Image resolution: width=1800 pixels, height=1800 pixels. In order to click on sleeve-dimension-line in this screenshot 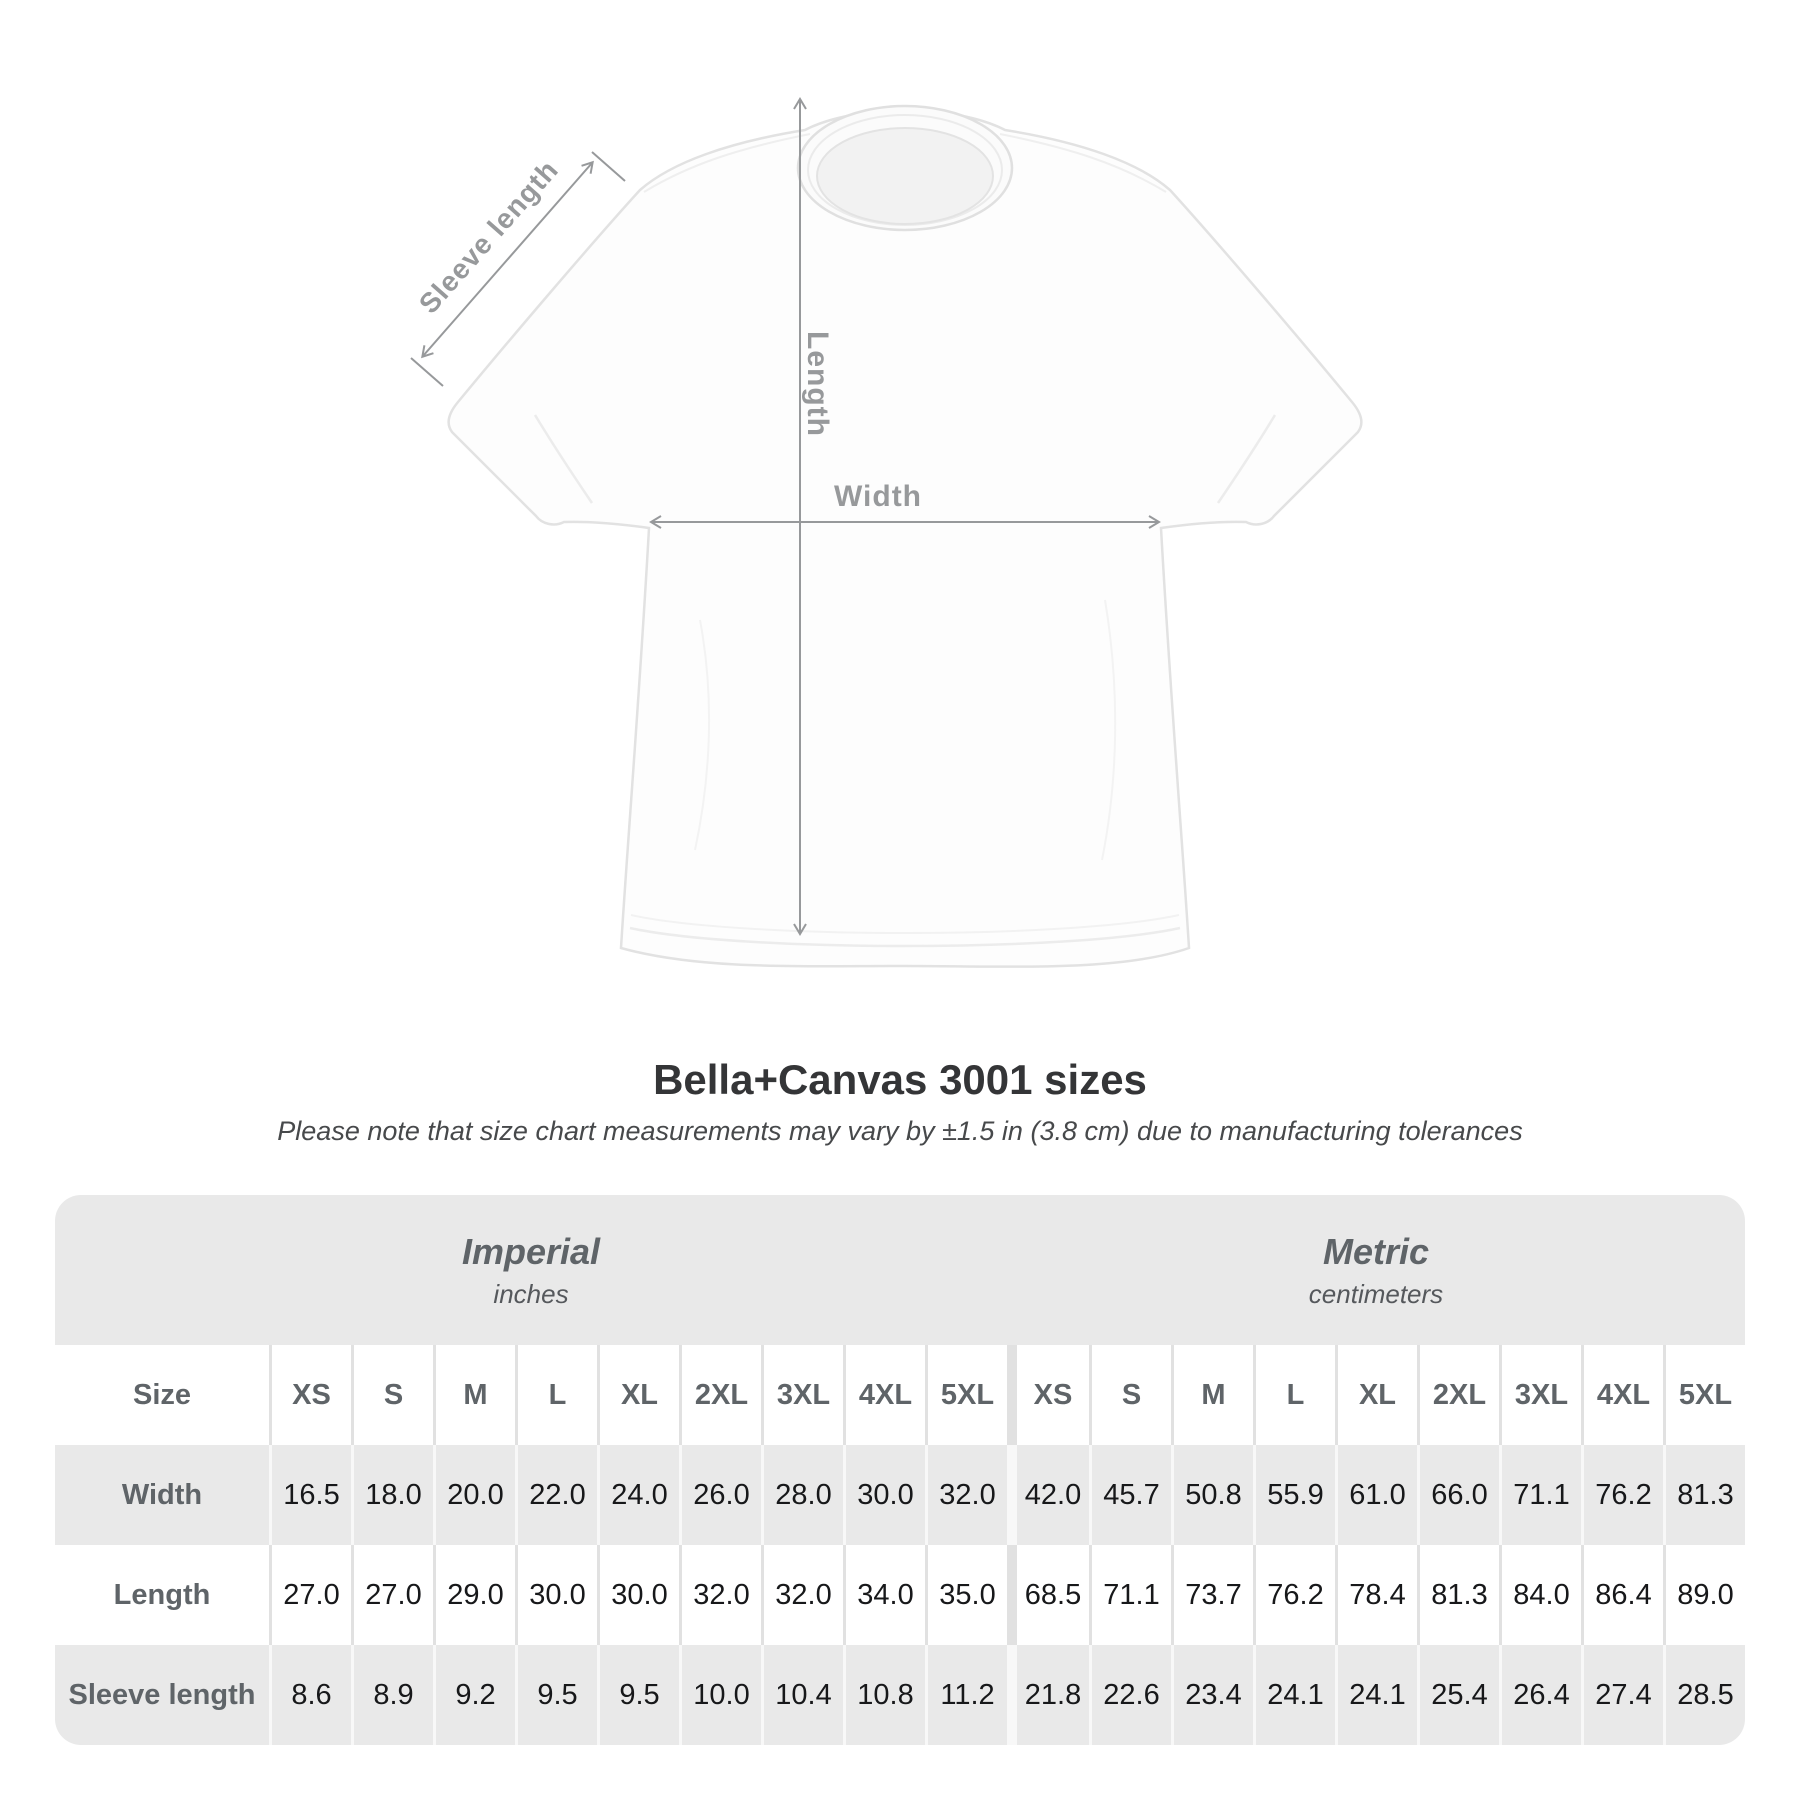, I will do `click(507, 259)`.